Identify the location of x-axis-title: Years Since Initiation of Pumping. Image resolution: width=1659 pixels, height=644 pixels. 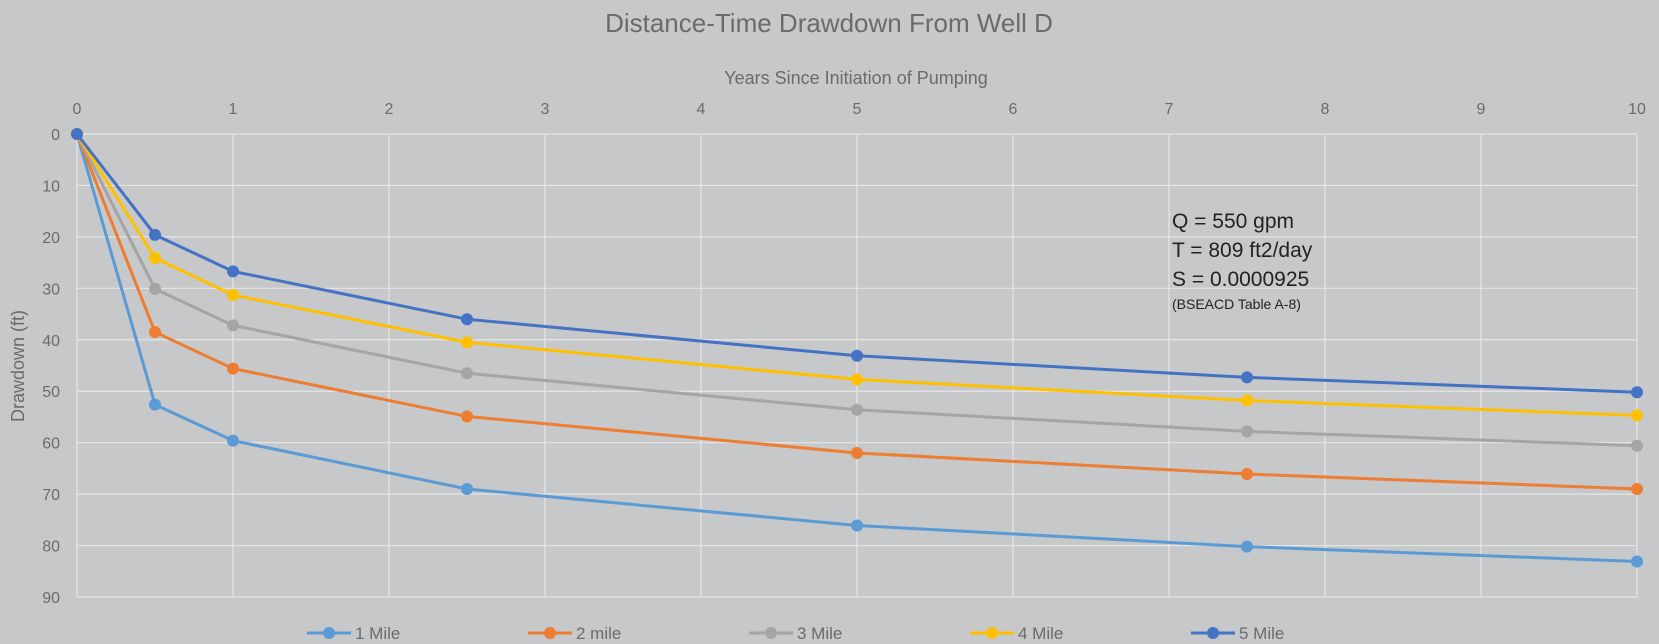
(856, 78).